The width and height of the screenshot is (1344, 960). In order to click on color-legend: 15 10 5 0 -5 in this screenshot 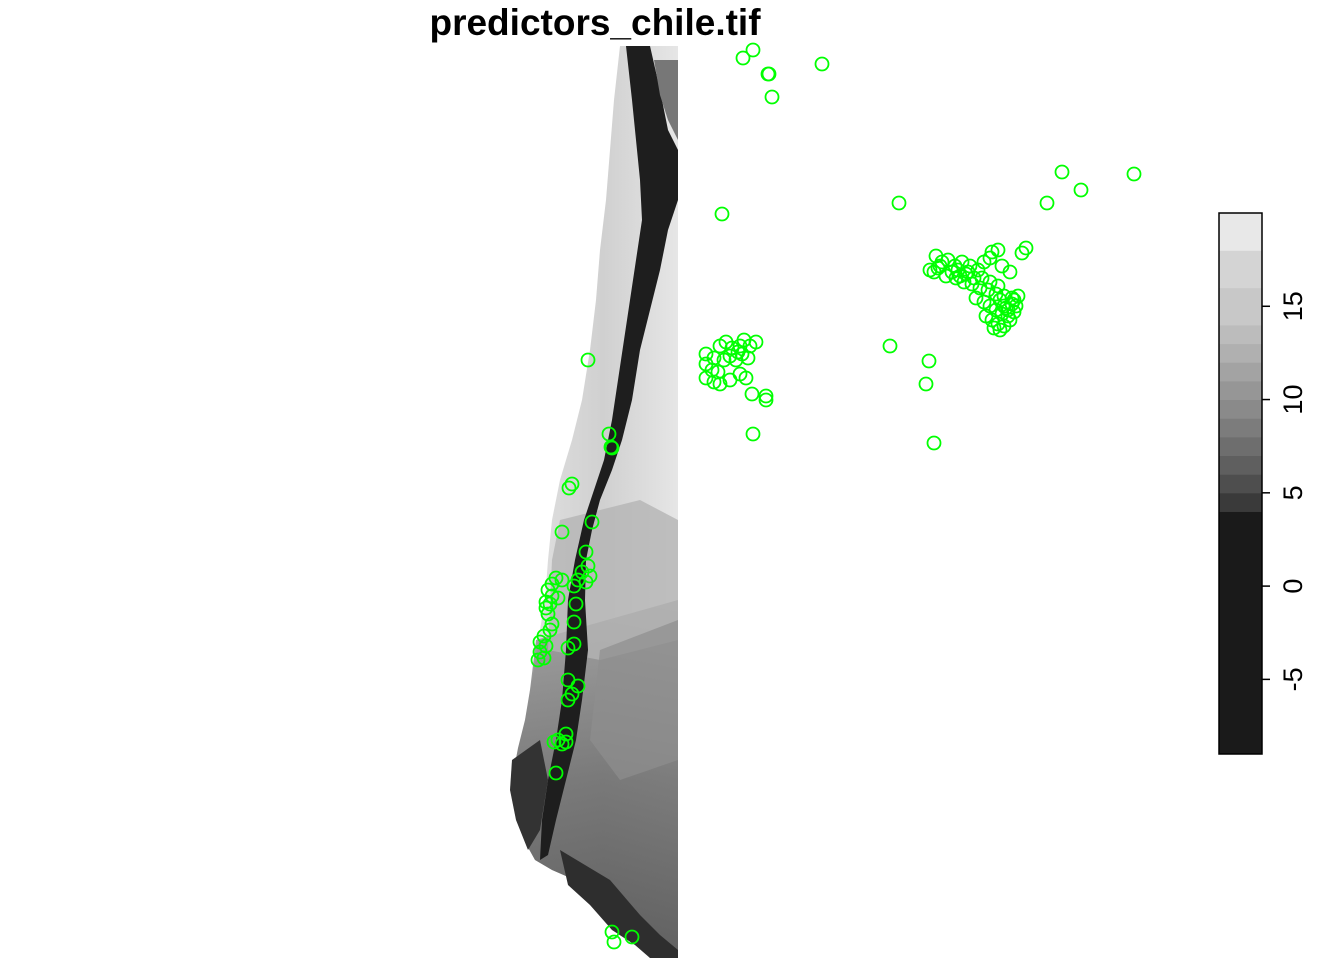, I will do `click(1263, 483)`.